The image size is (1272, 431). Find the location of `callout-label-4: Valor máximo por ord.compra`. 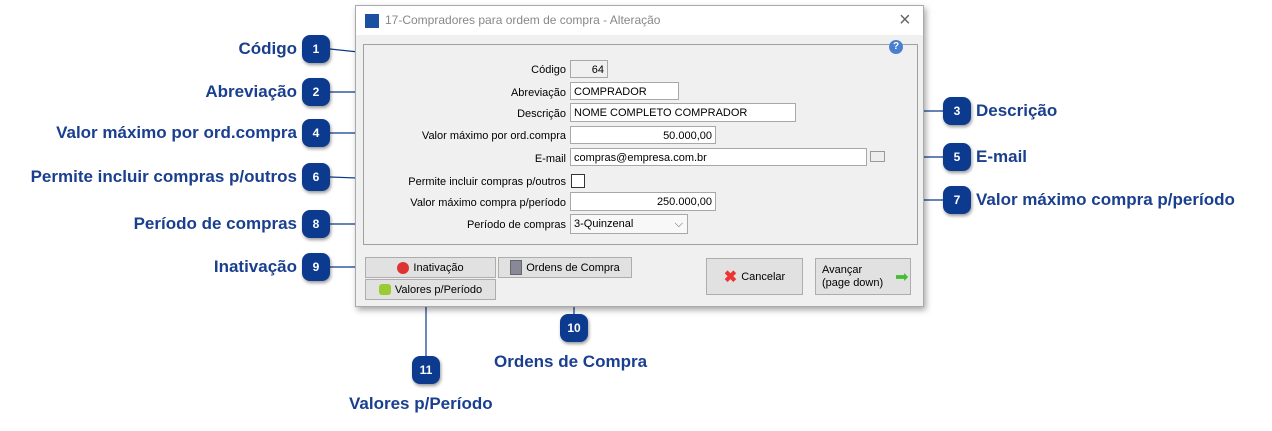

callout-label-4: Valor máximo por ord.compra is located at coordinates (176, 132).